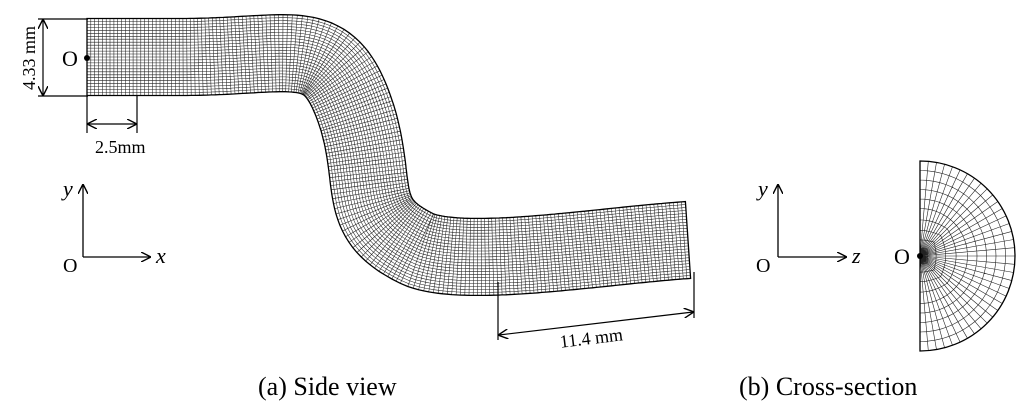 Image resolution: width=1030 pixels, height=417 pixels. Describe the element at coordinates (29, 58) in the screenshot. I see `height-dimension-label: 4.33 mm` at that location.